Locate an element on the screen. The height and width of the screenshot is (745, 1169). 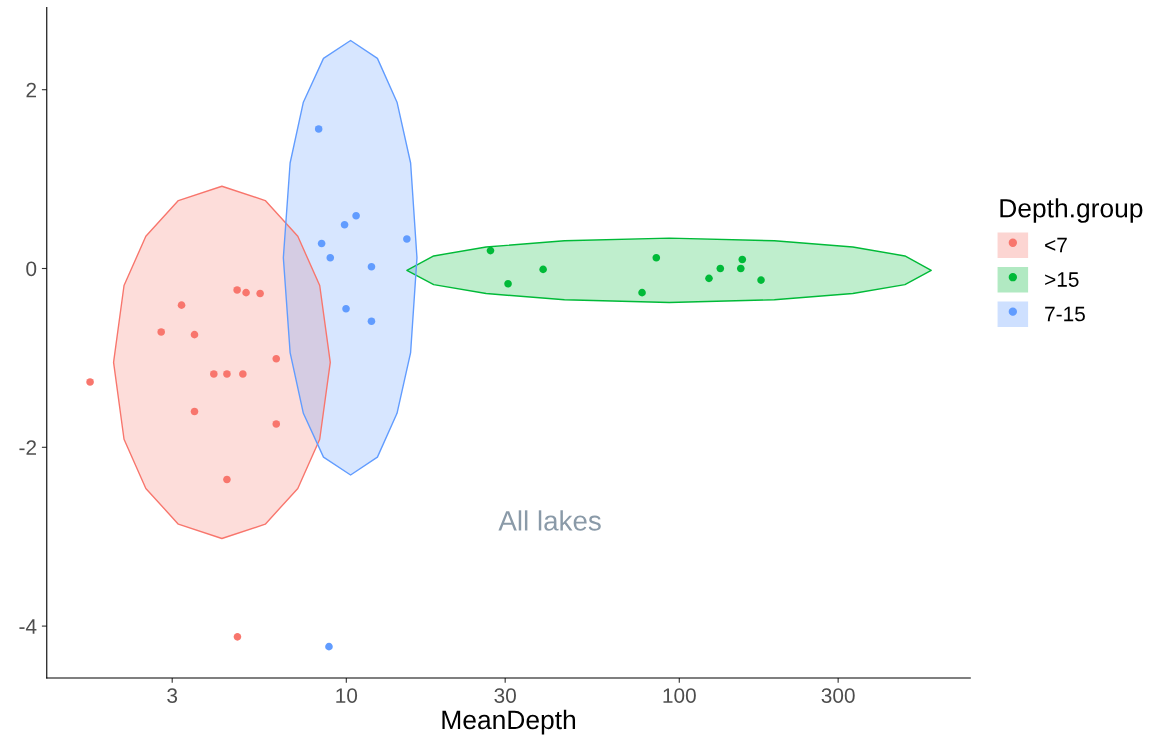
y-tick-label: -2 is located at coordinates (27, 447).